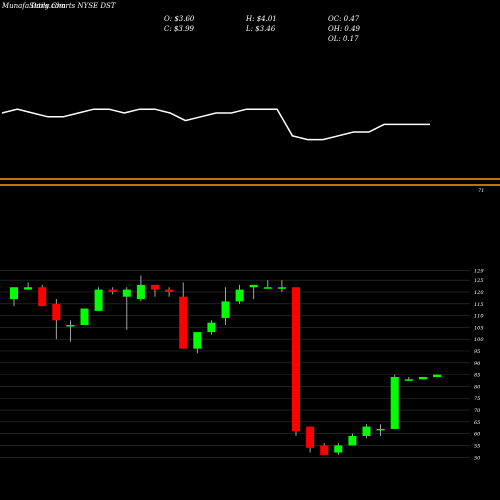 The width and height of the screenshot is (500, 500). I want to click on ohlc-oh: OH: 0.49, so click(344, 29).